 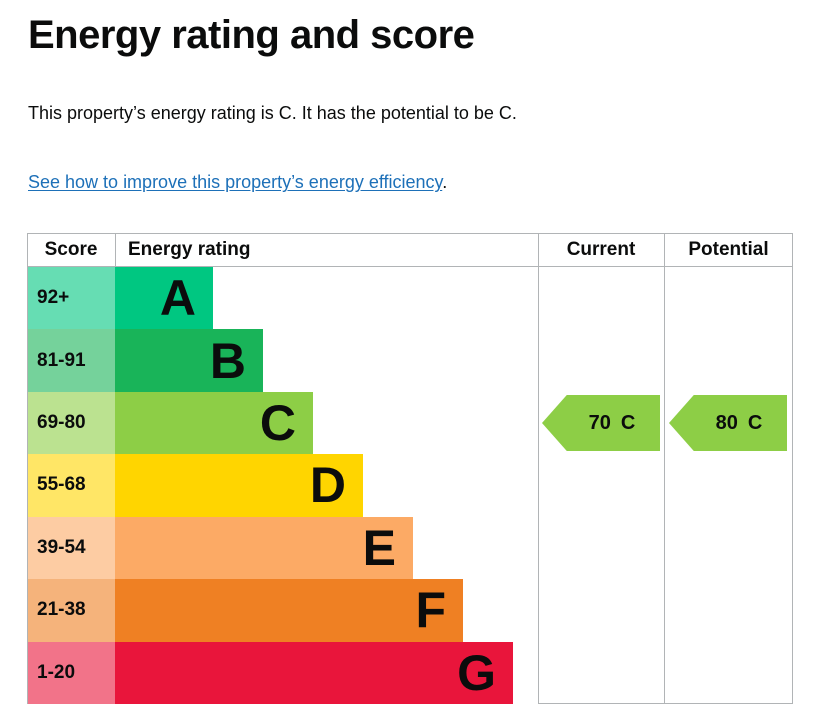 I want to click on grid-line-current-potential, so click(x=664, y=469).